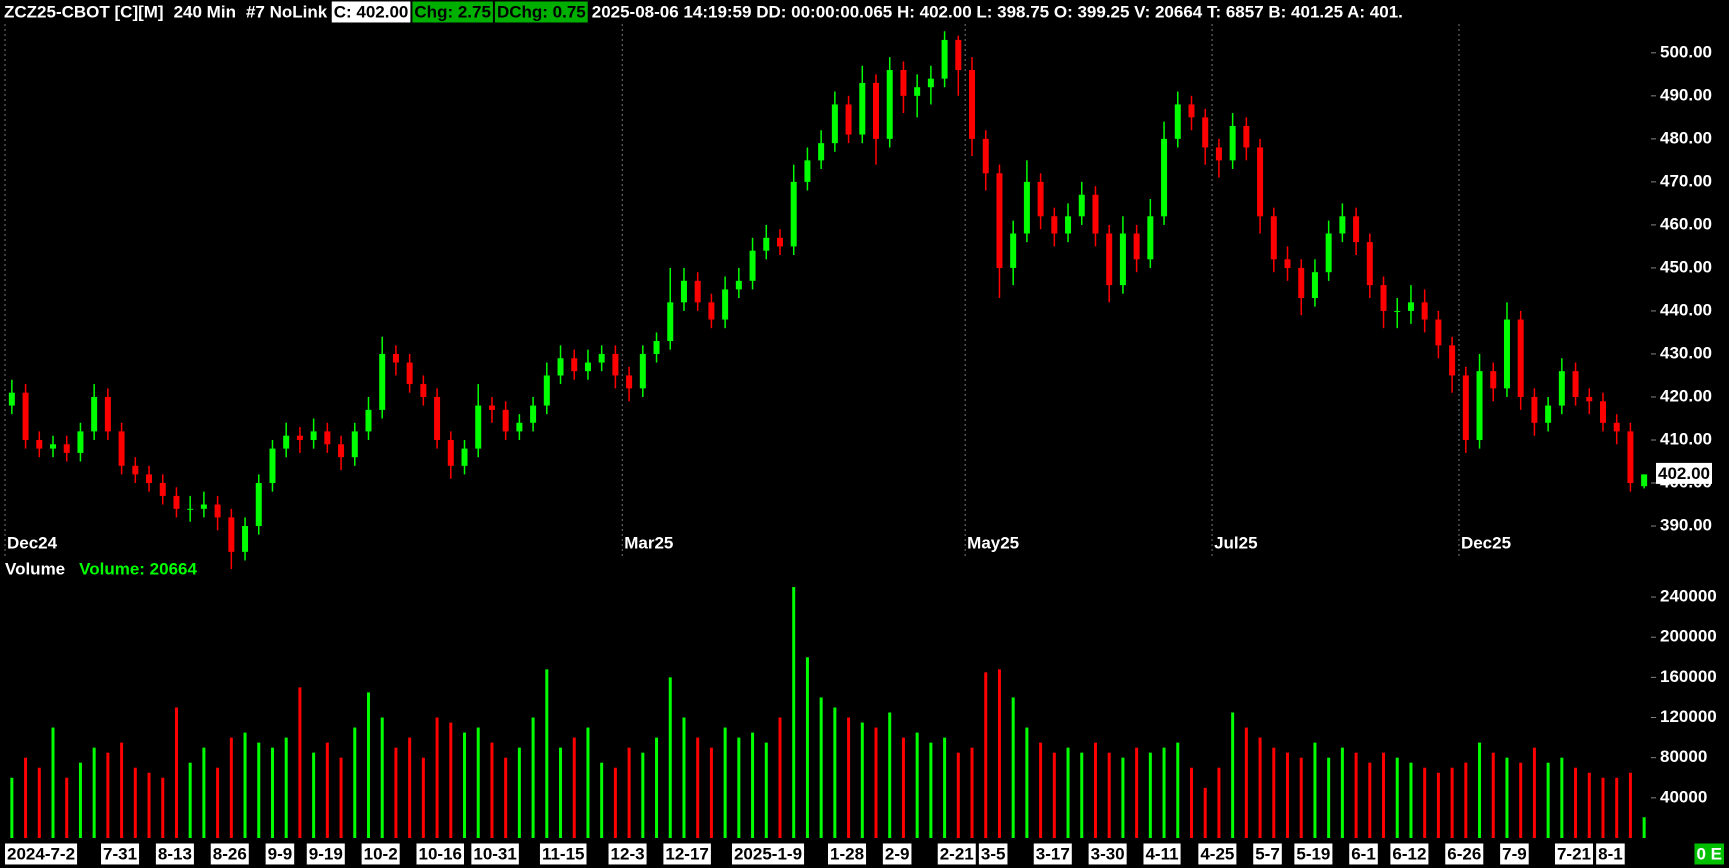 The width and height of the screenshot is (1729, 868). Describe the element at coordinates (1686, 223) in the screenshot. I see `y-tick-label: 460.00` at that location.